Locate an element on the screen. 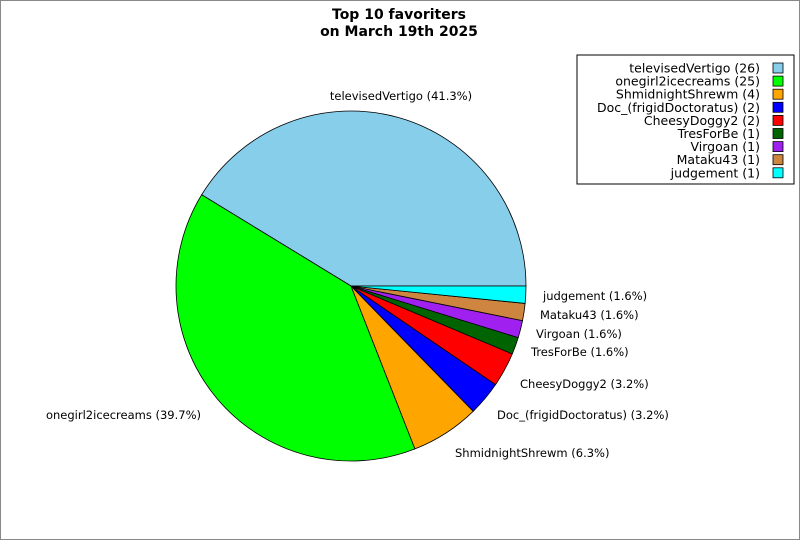 This screenshot has height=544, width=800. pie-slice-onegirl2icecreams is located at coordinates (295, 328).